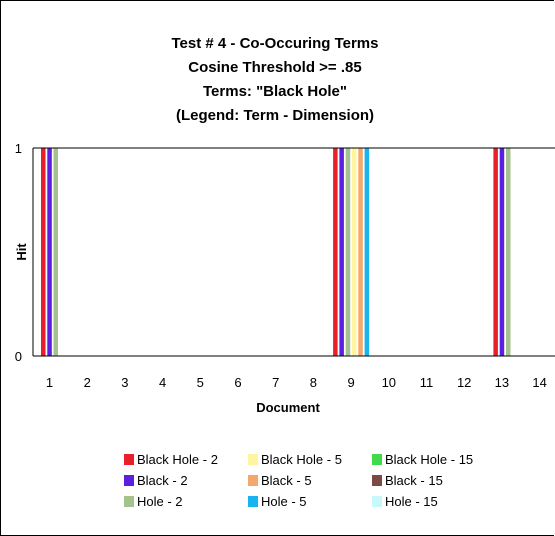  I want to click on legend-label-hole-2: Hole - 2, so click(160, 501).